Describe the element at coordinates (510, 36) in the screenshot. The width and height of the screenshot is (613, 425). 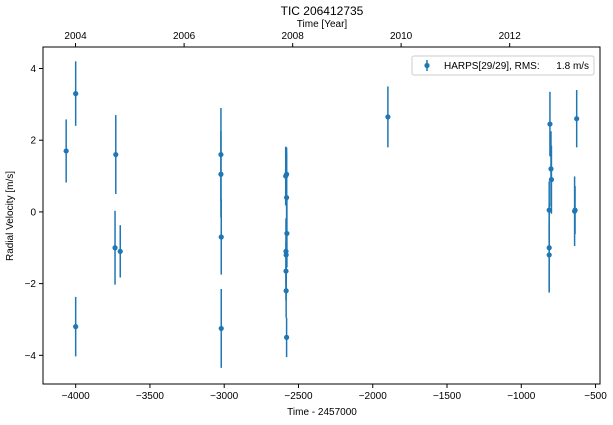
I see `top-tick-label: 2012` at that location.